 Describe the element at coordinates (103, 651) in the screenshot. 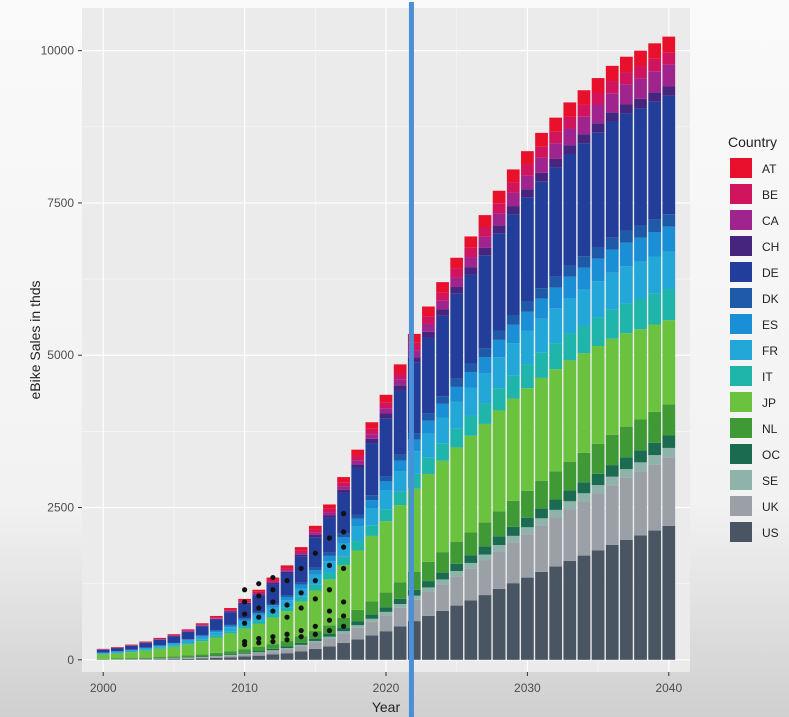

I see `bar-segment-de-2000` at that location.